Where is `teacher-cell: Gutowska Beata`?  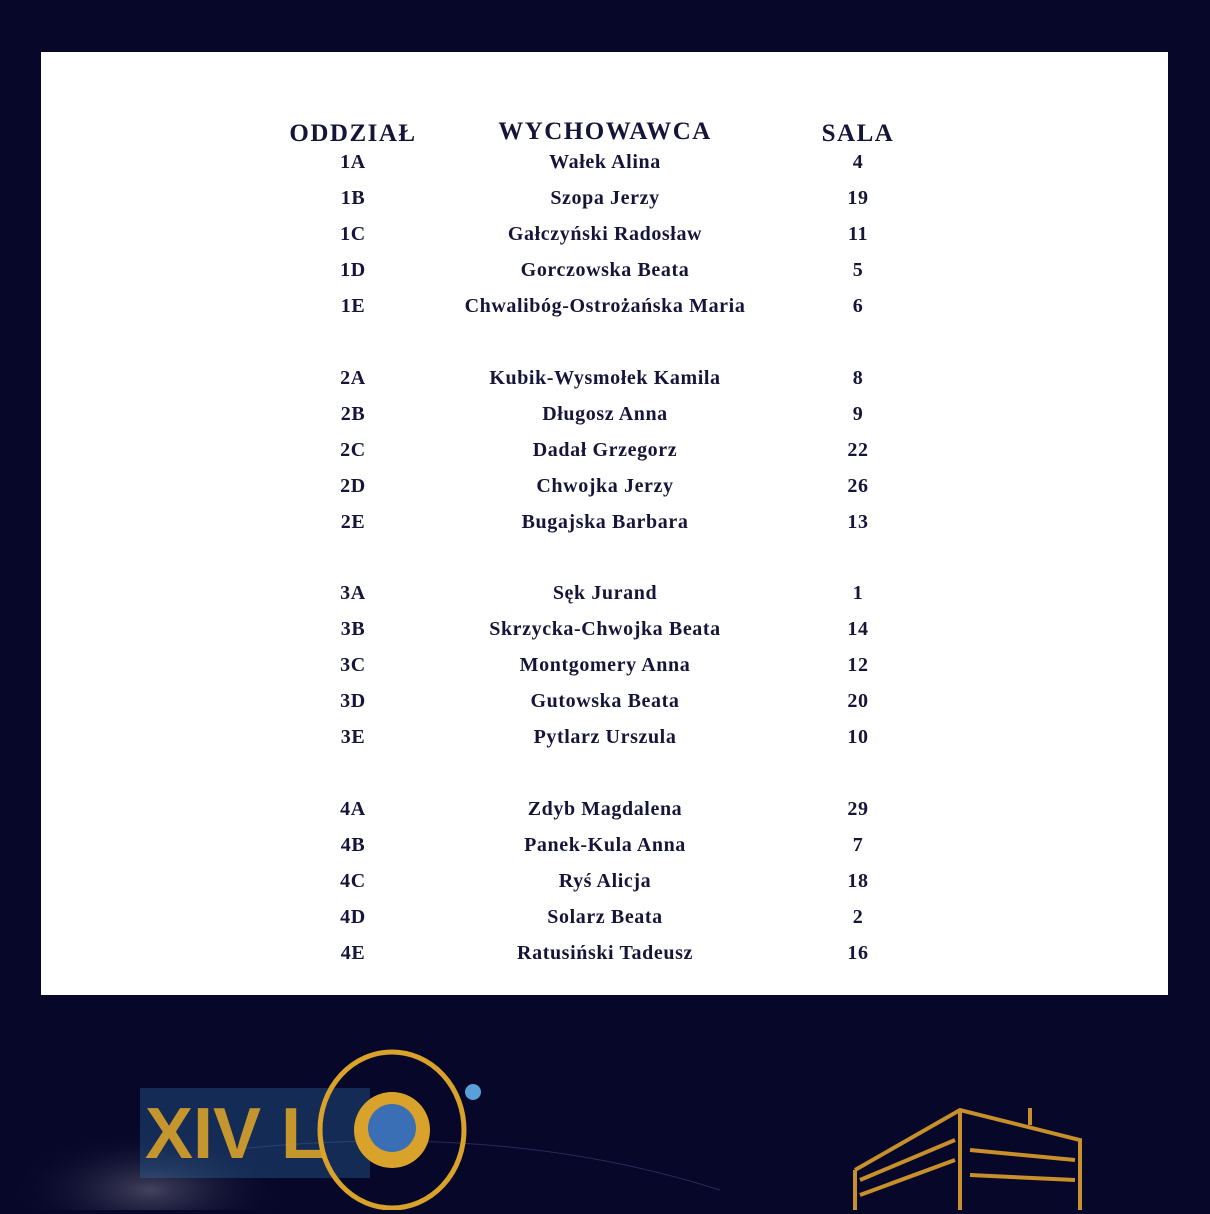 teacher-cell: Gutowska Beata is located at coordinates (605, 701).